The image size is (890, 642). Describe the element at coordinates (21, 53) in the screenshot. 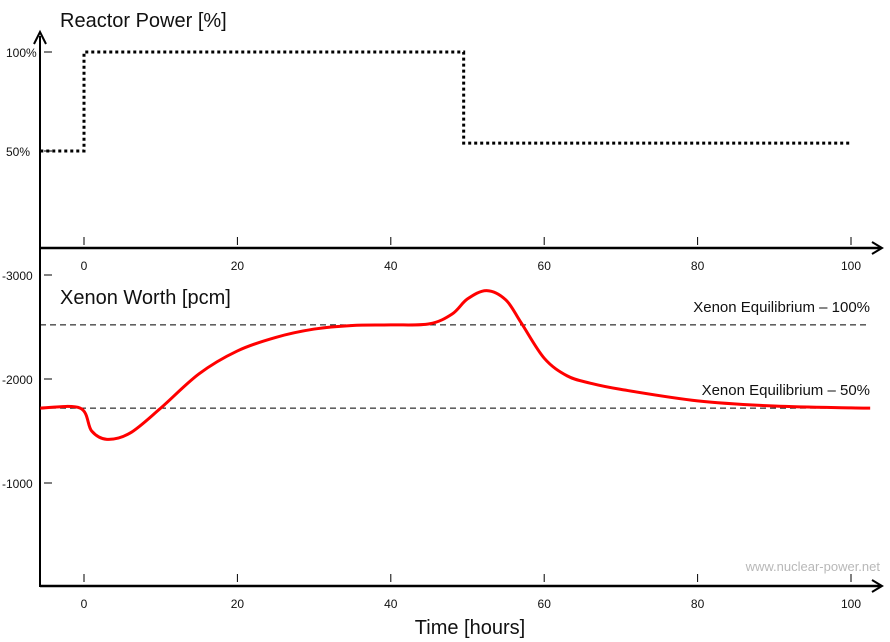

I see `top-y-tick-label: 100%` at that location.